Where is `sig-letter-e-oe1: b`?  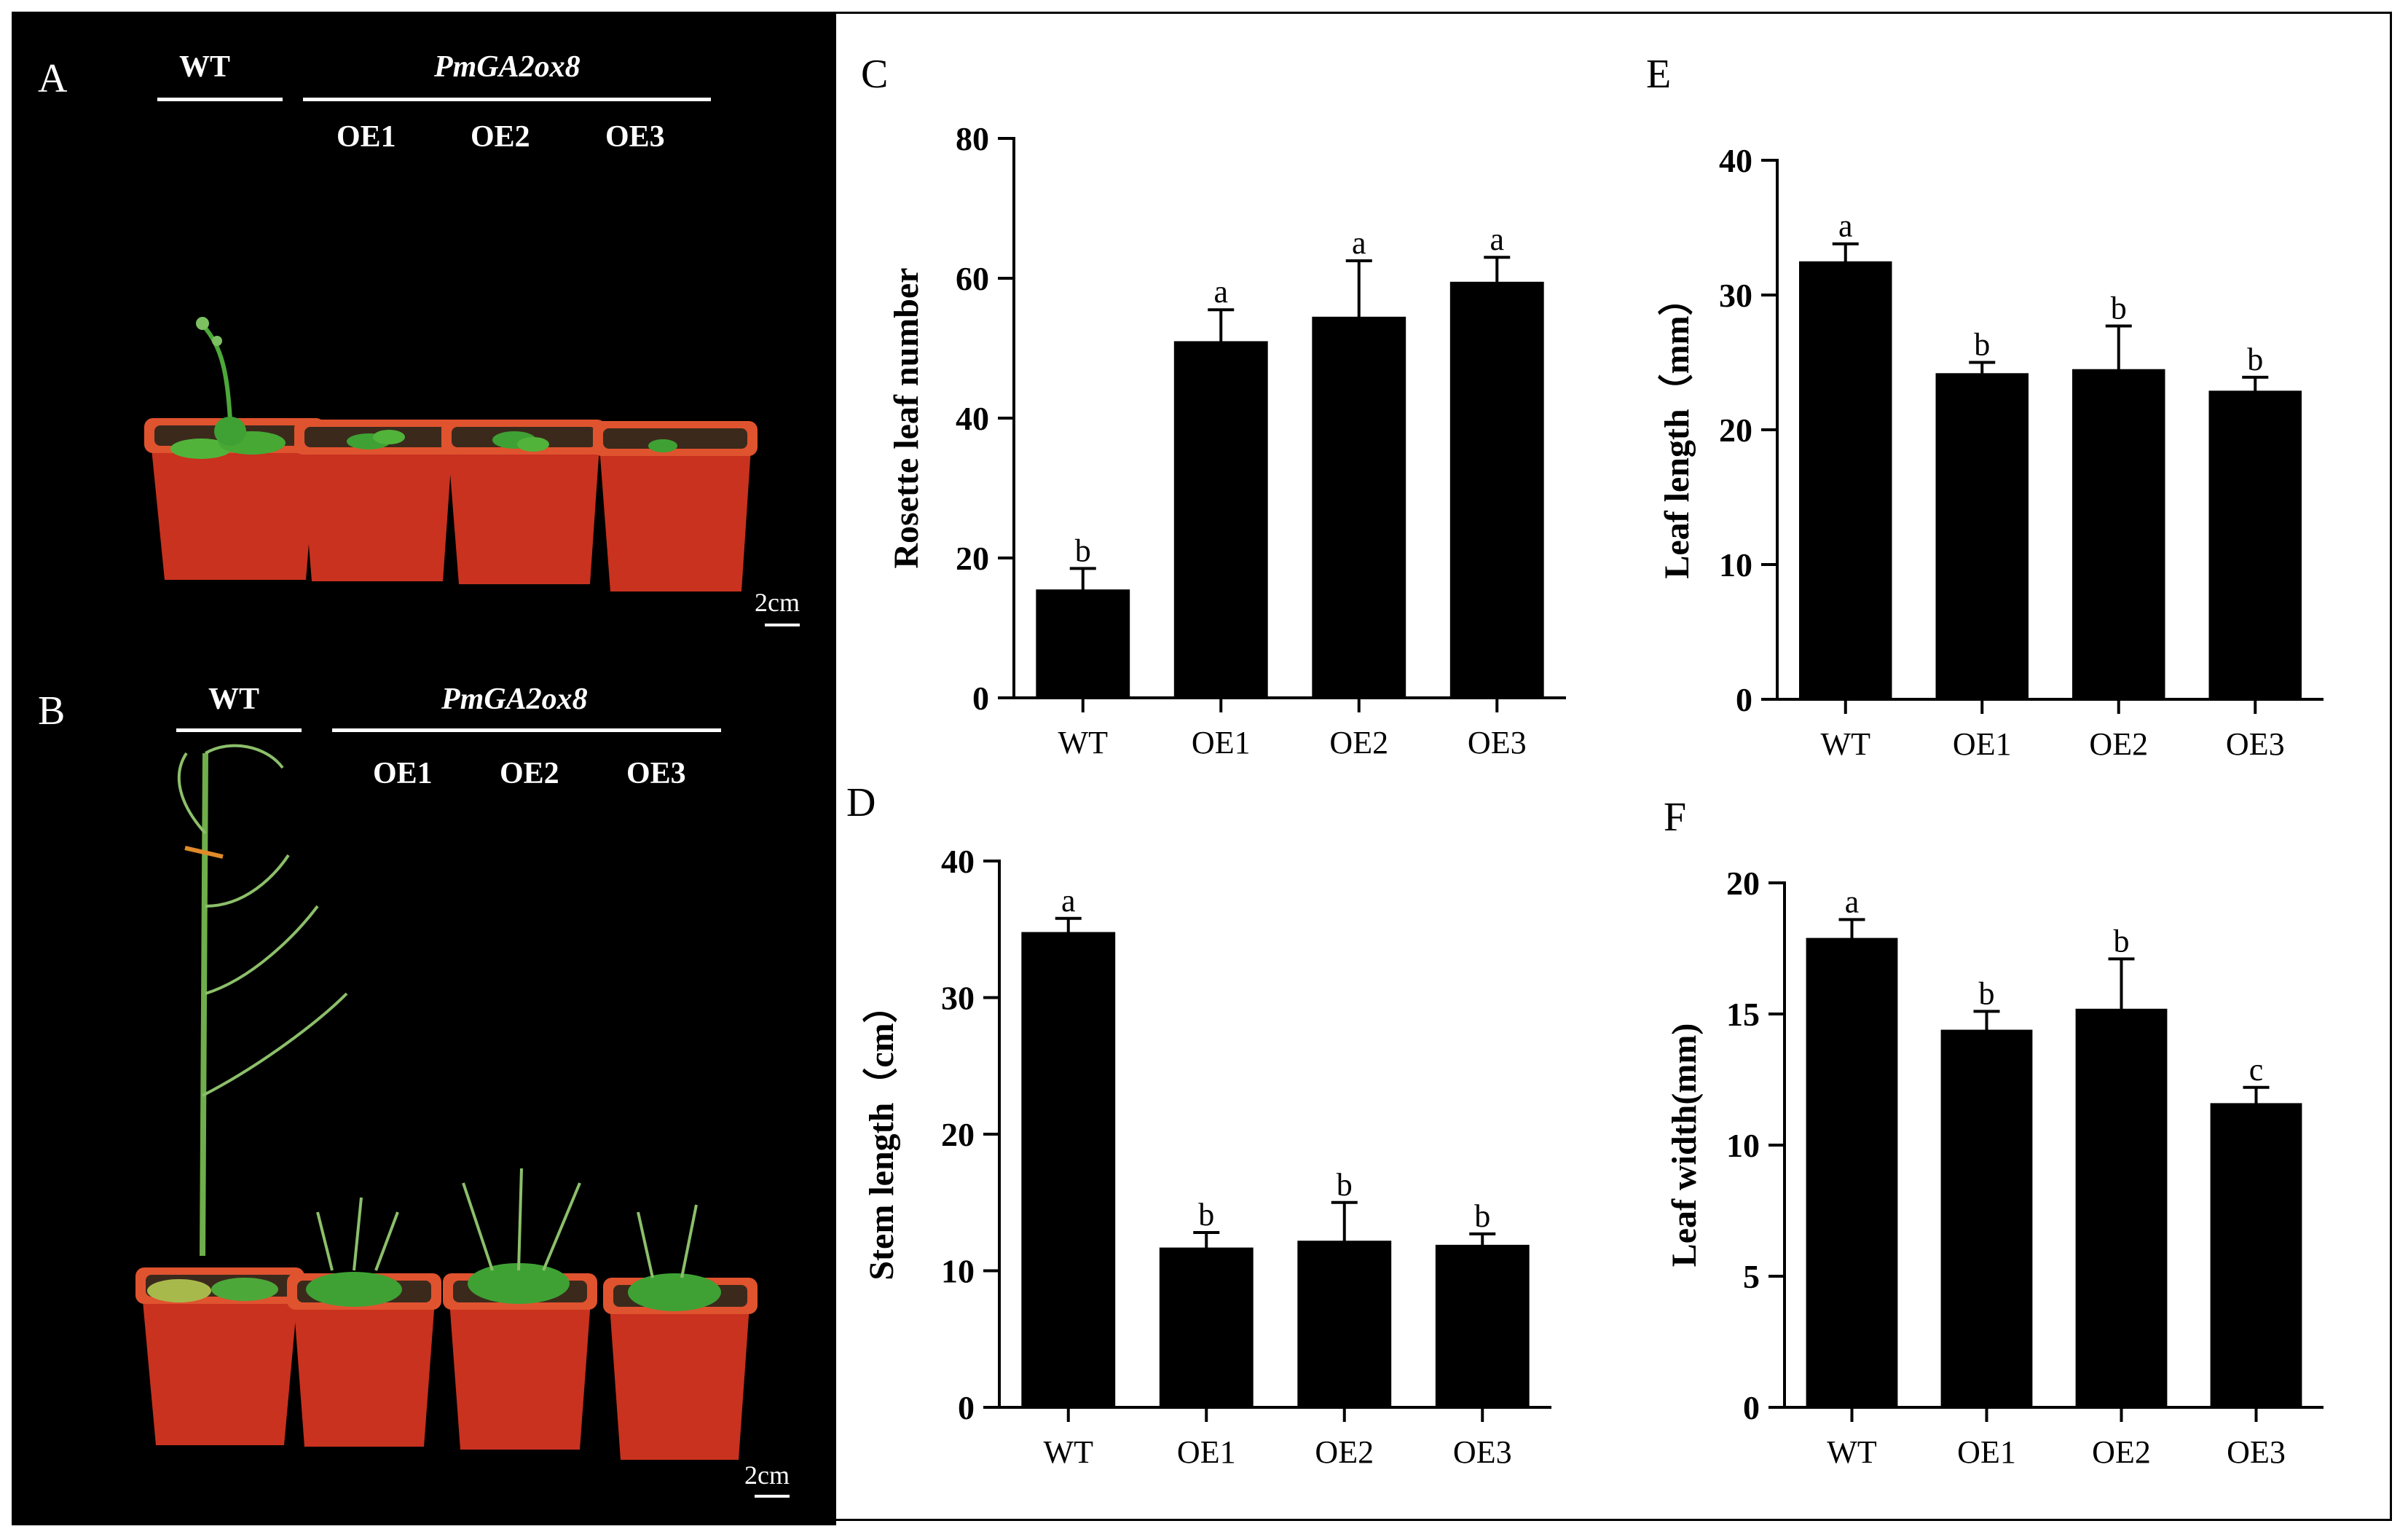 sig-letter-e-oe1: b is located at coordinates (1982, 345).